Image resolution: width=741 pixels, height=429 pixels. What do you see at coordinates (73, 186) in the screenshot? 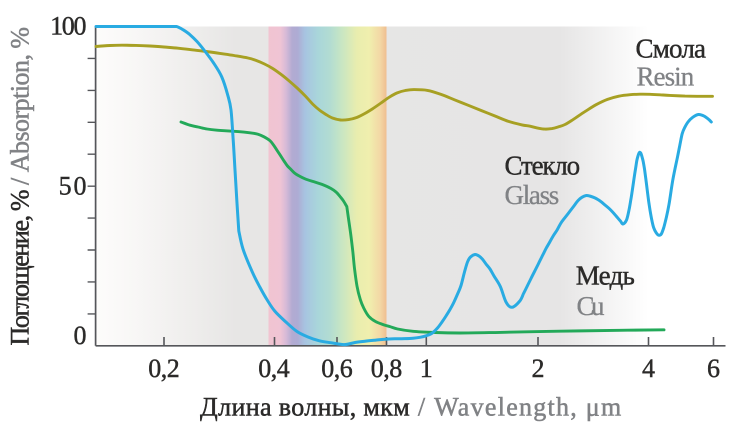
I see `svg-text: 50` at bounding box center [73, 186].